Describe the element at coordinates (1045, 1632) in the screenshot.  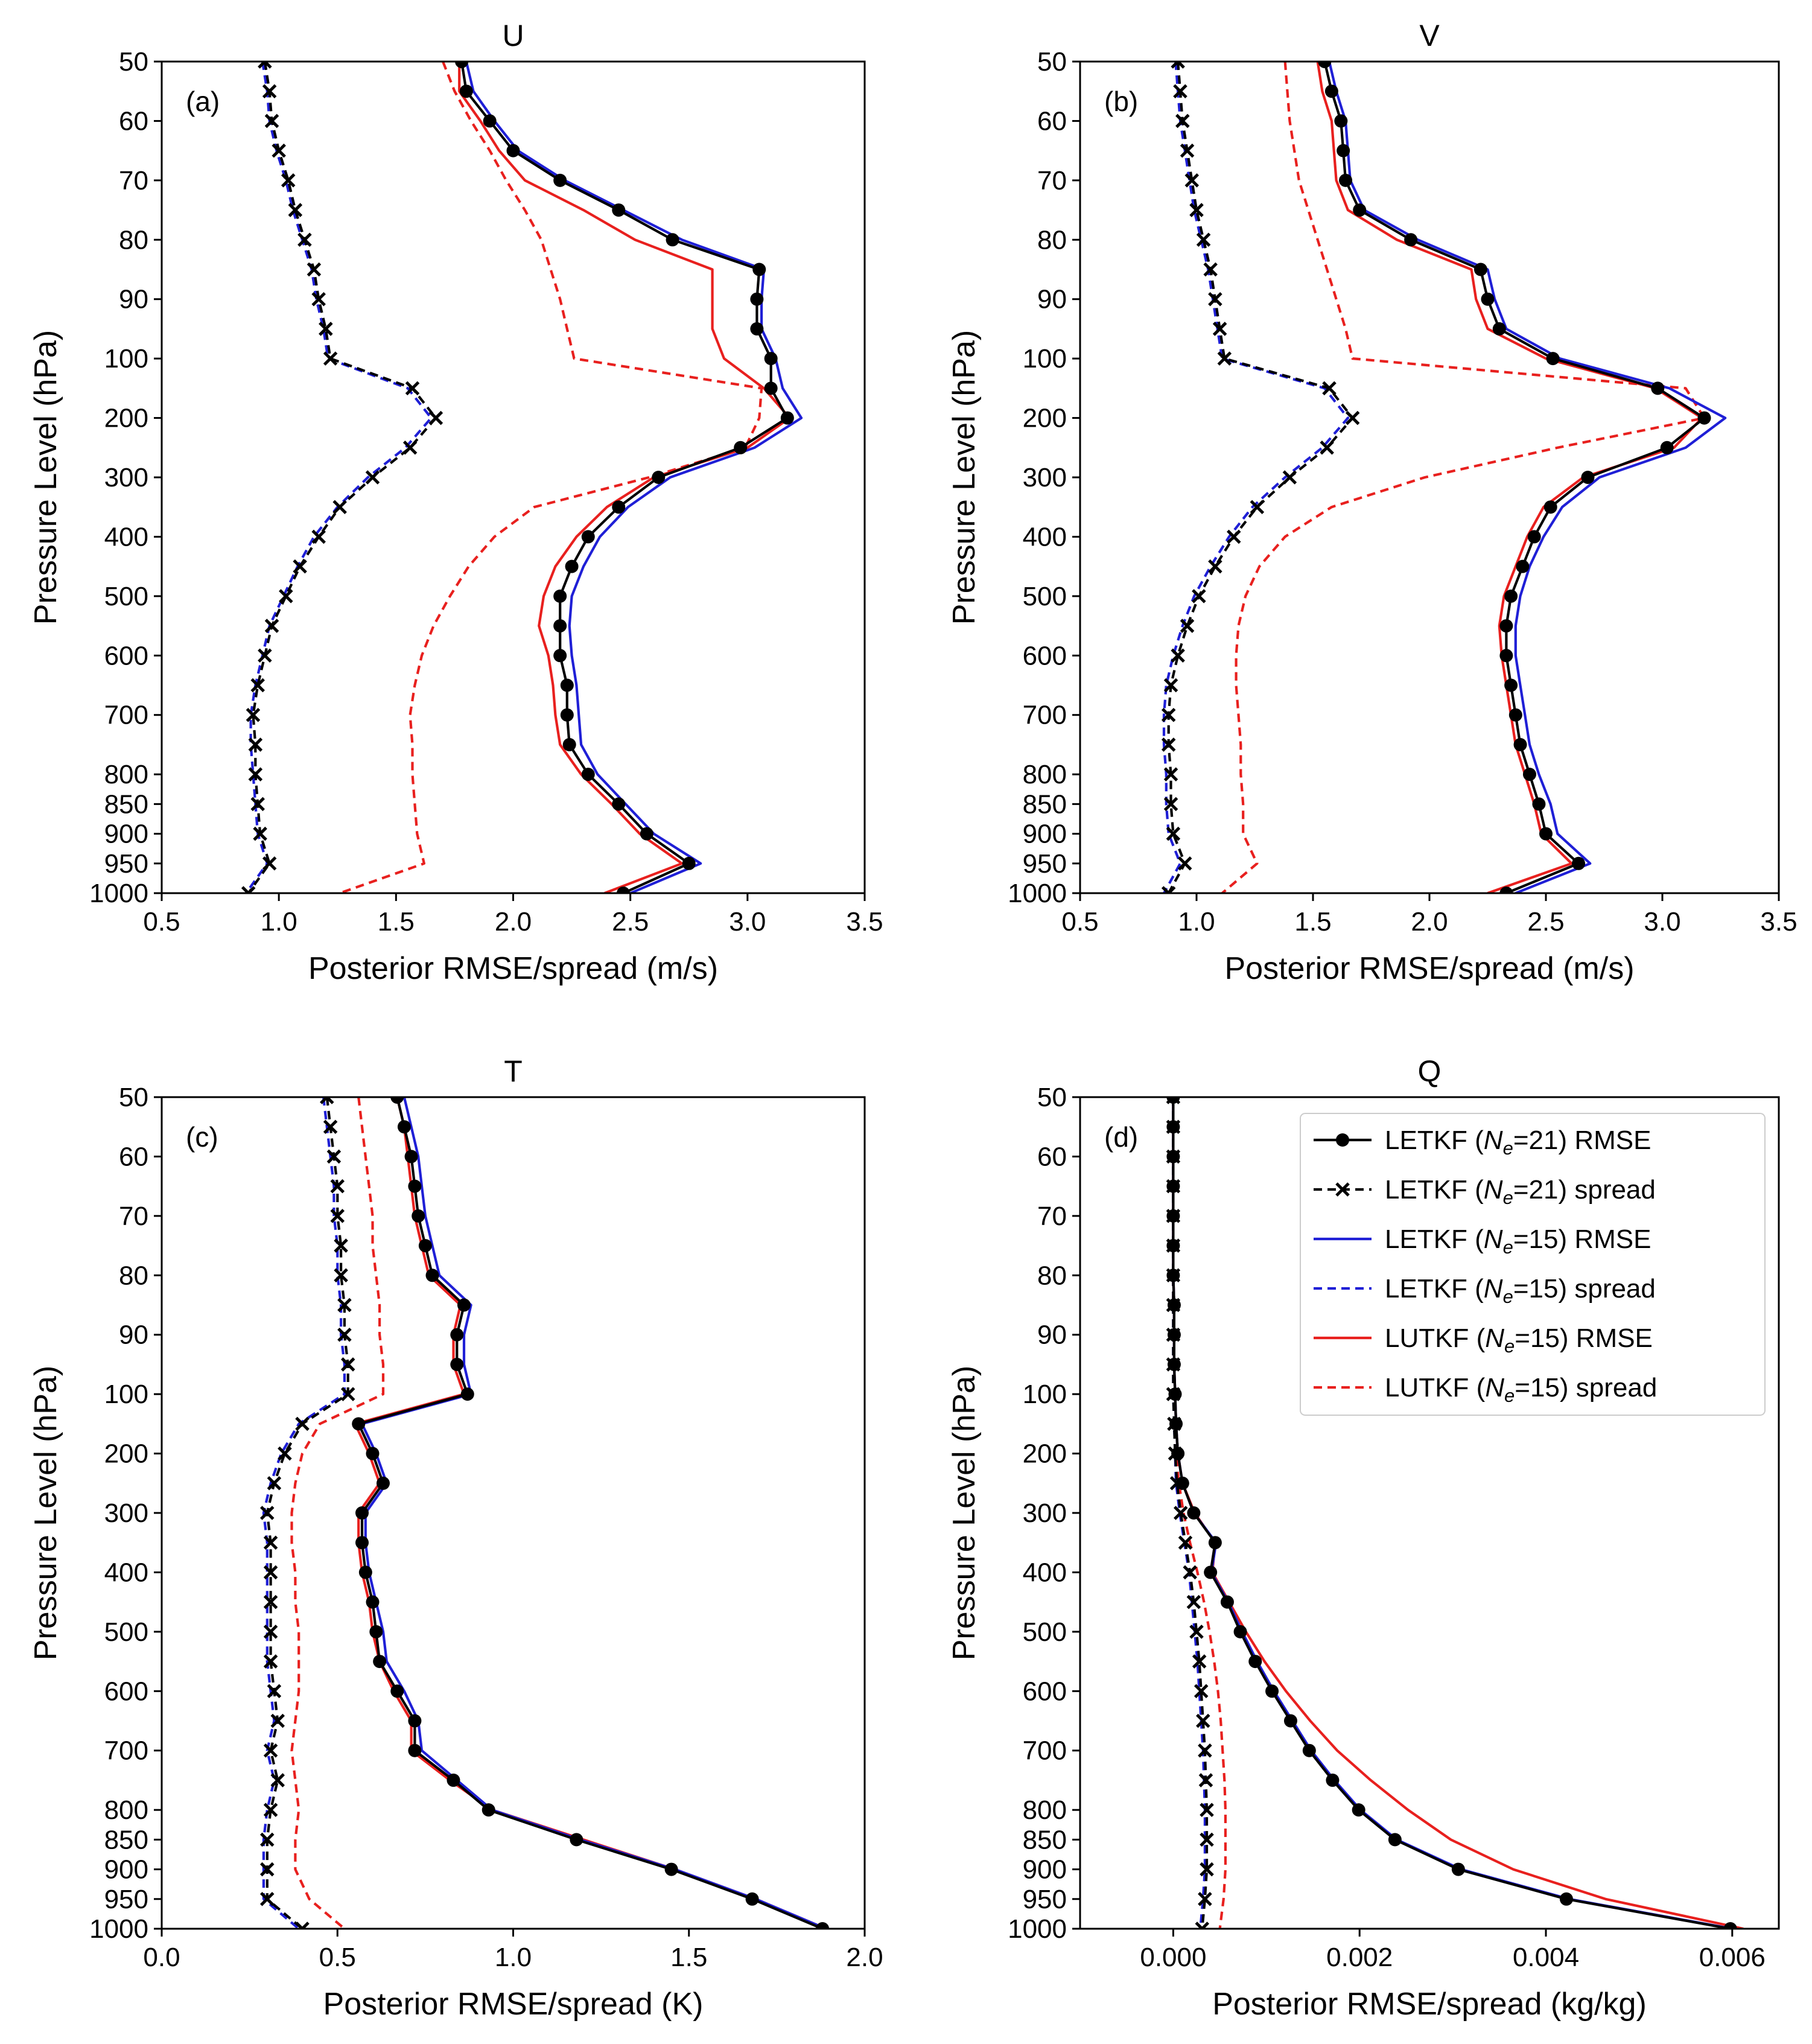
I see `y-tick-label: 500` at that location.